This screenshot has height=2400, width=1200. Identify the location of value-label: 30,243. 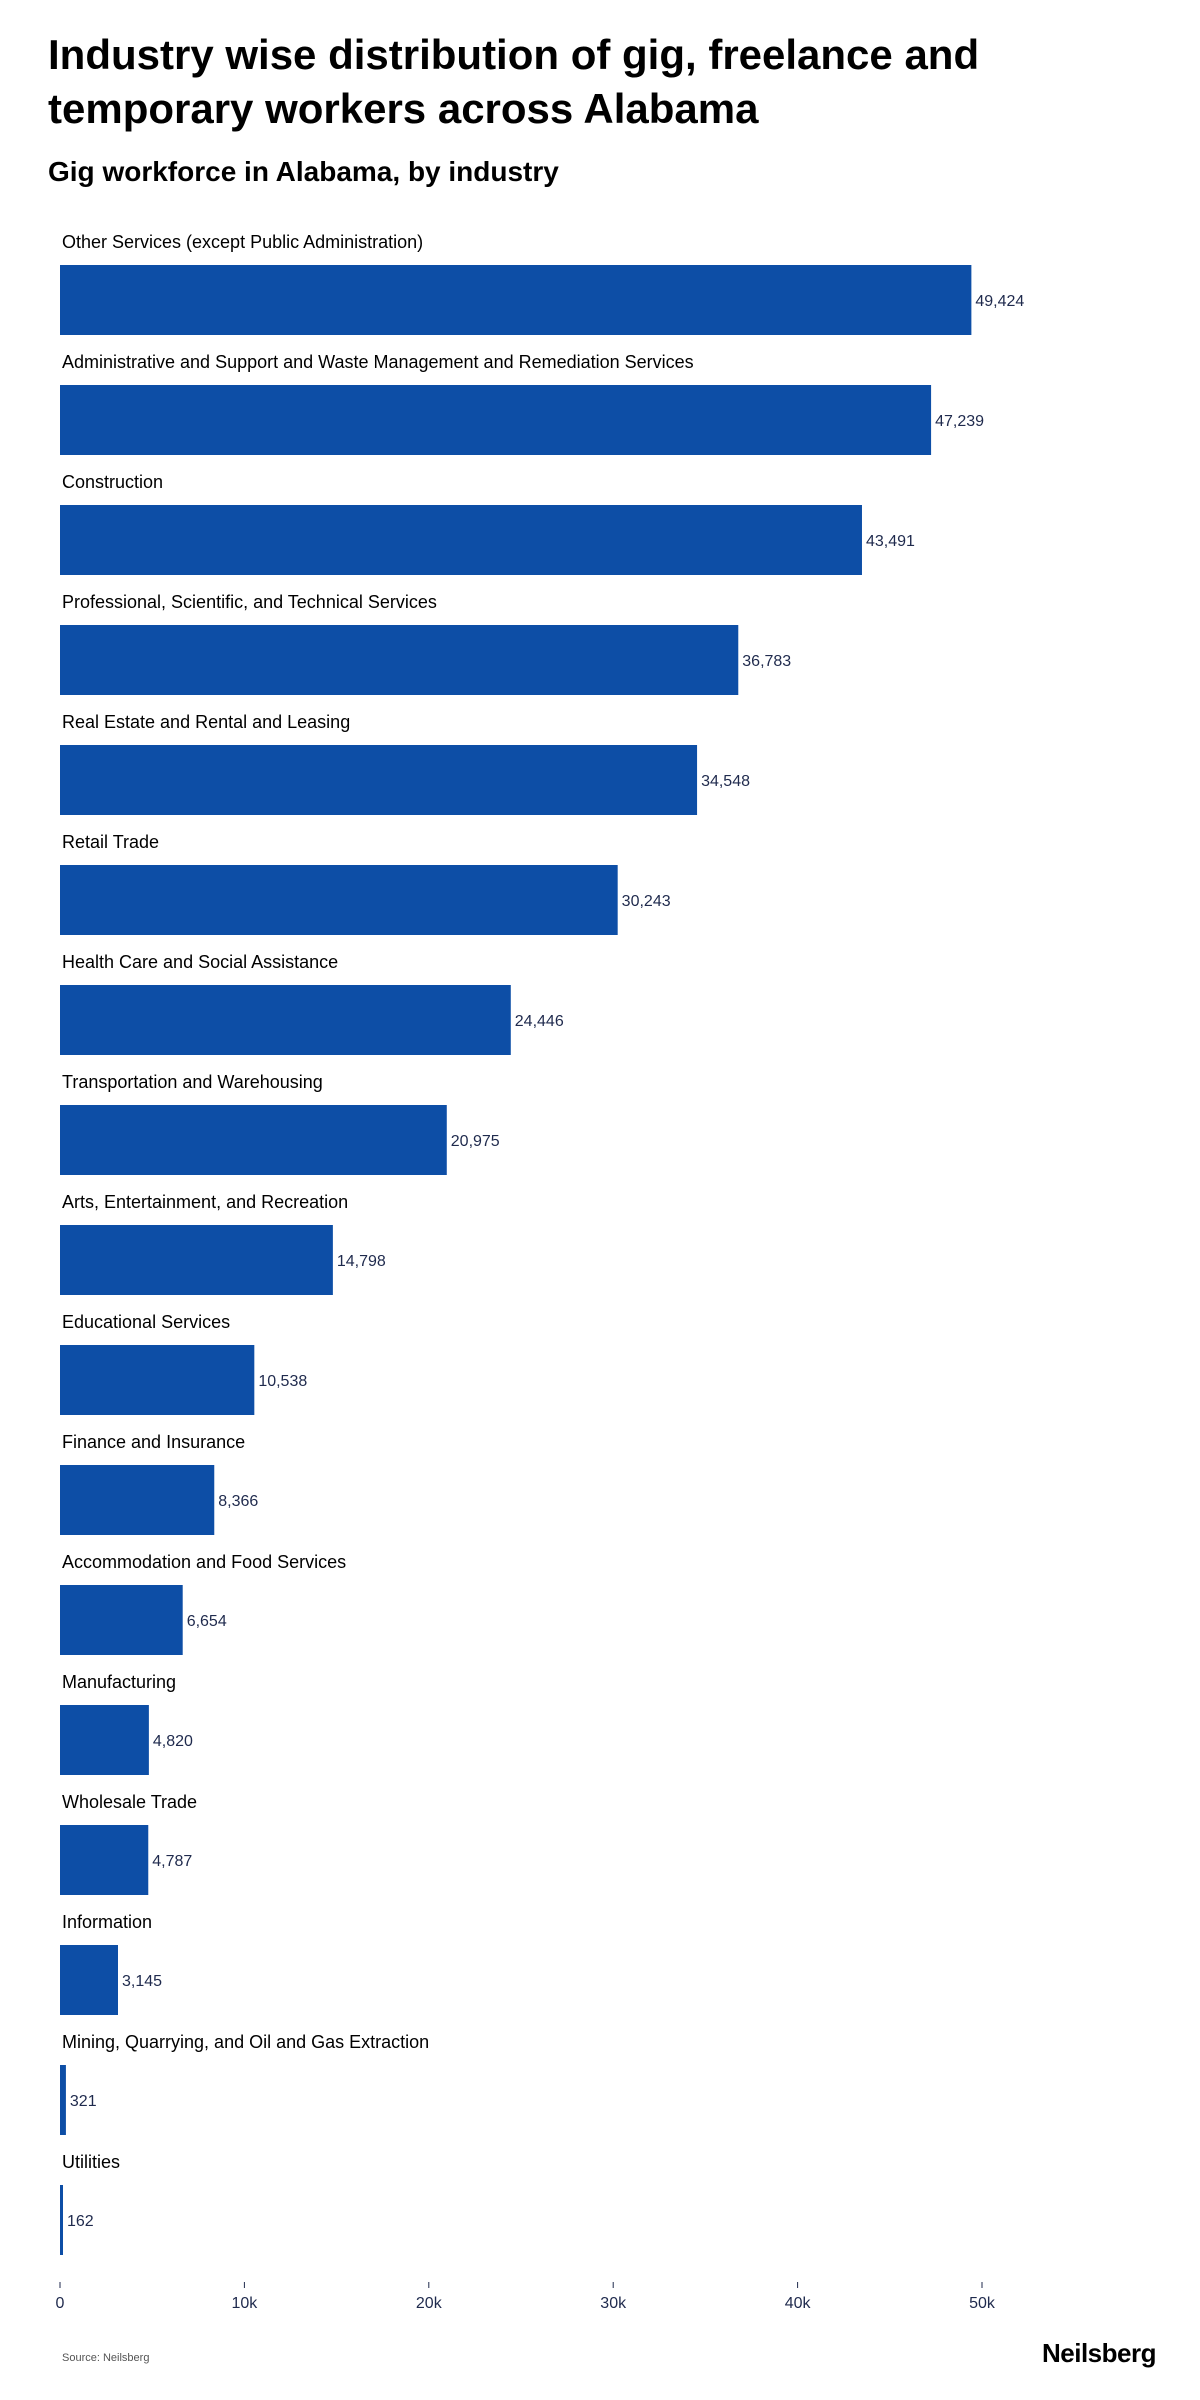
(646, 901).